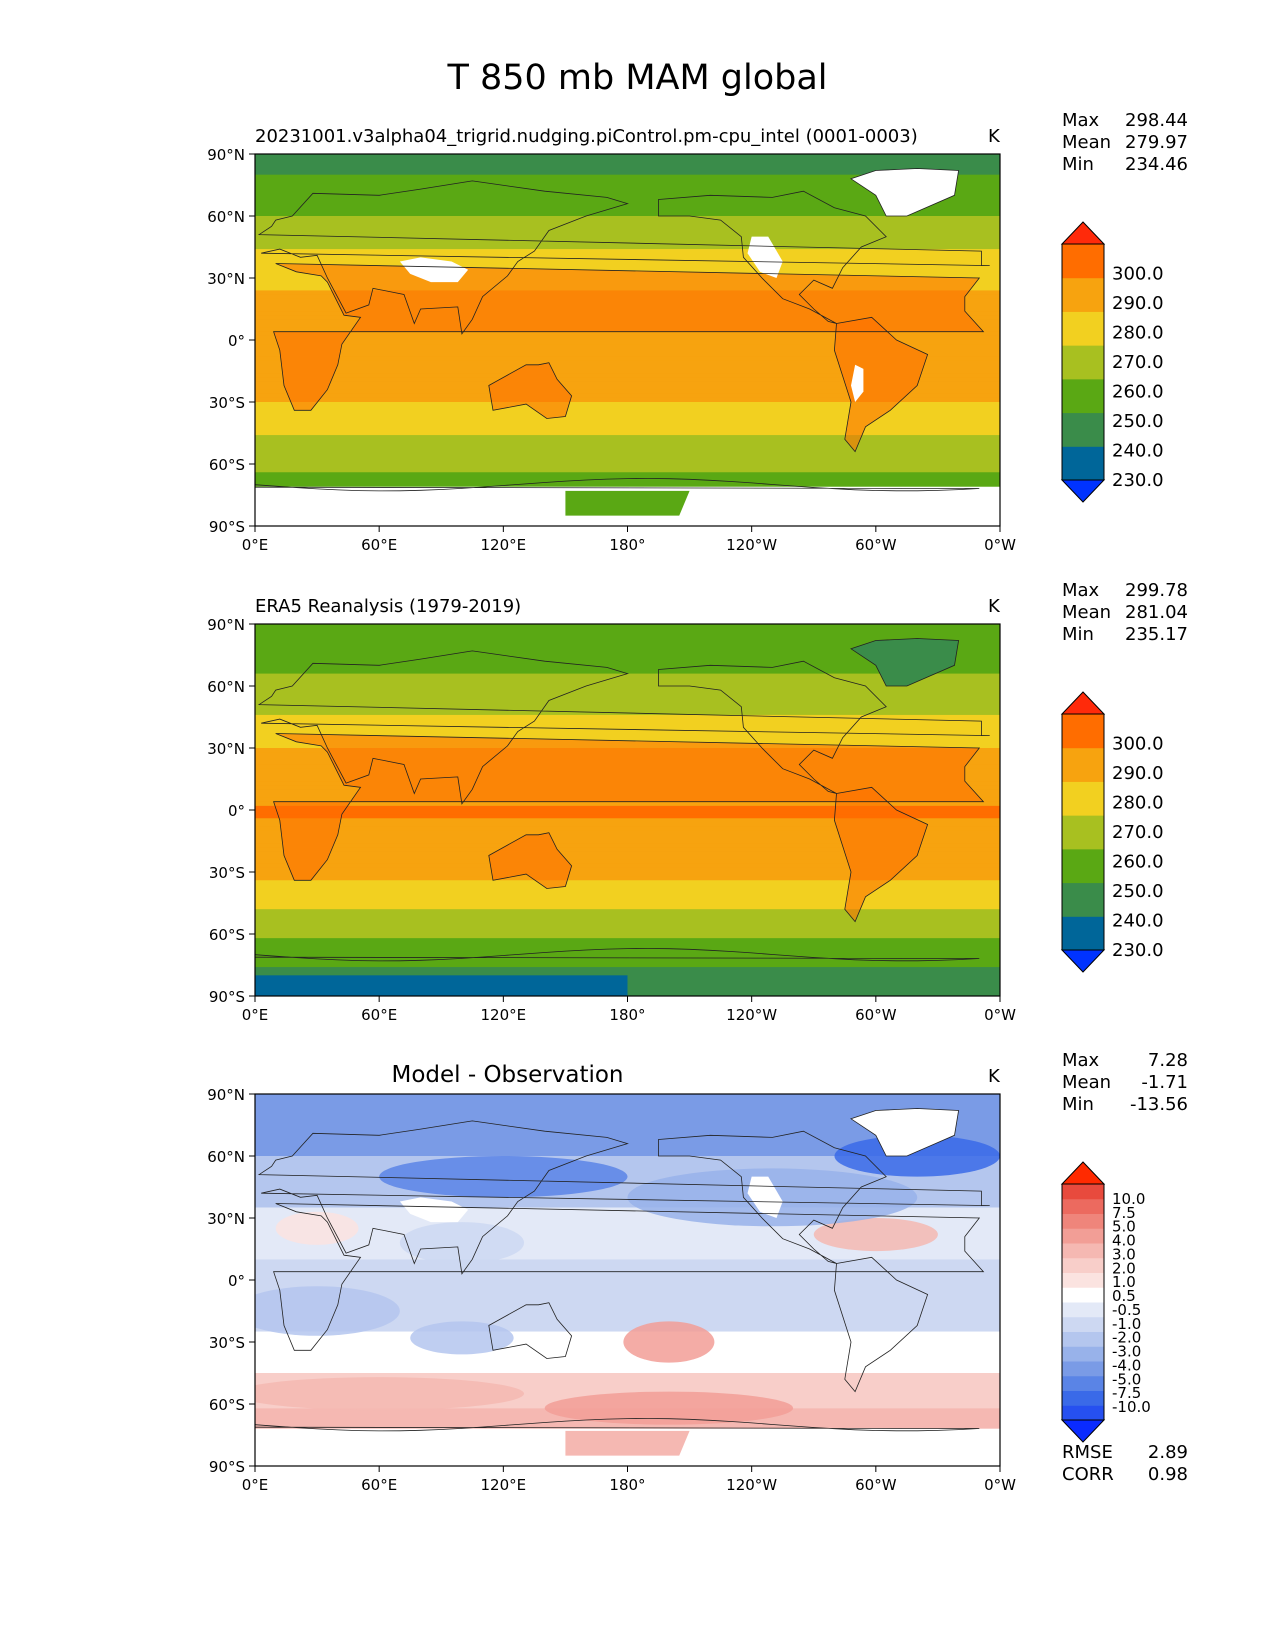 The height and width of the screenshot is (1650, 1275). I want to click on colorbar-label: -2.0, so click(1126, 1338).